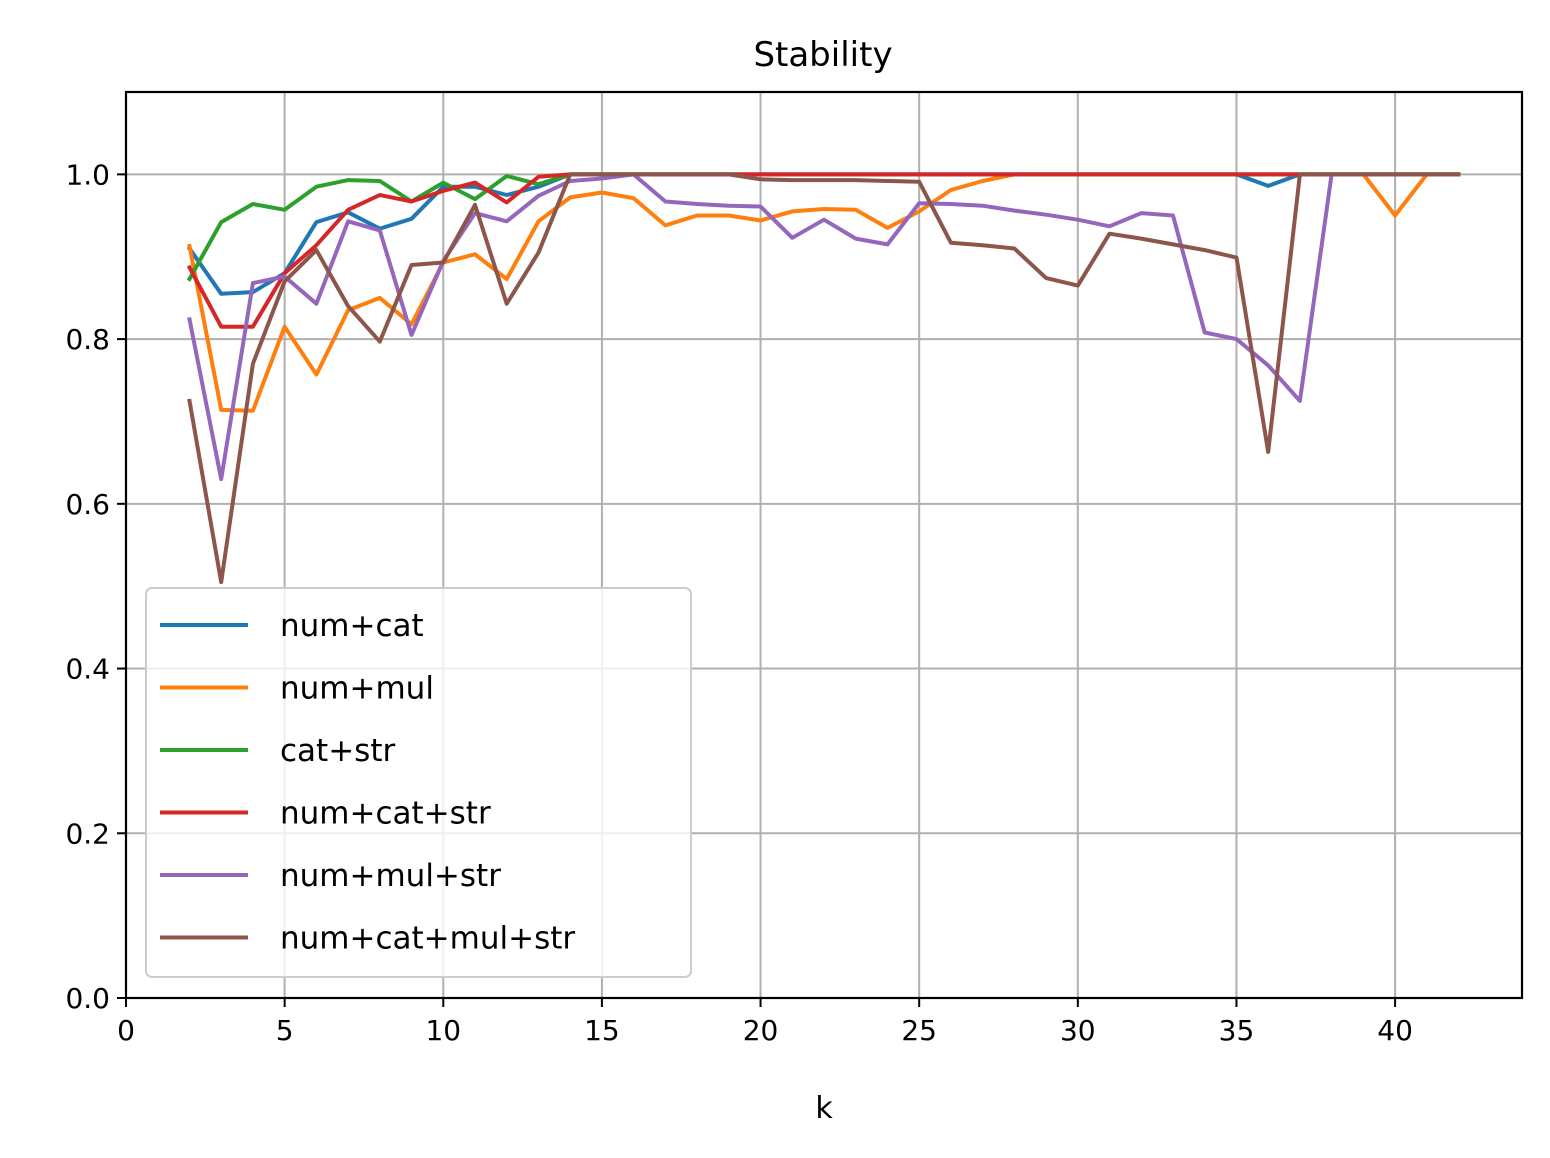 This screenshot has height=1158, width=1550. Describe the element at coordinates (126, 1030) in the screenshot. I see `x-tick-label: 0` at that location.